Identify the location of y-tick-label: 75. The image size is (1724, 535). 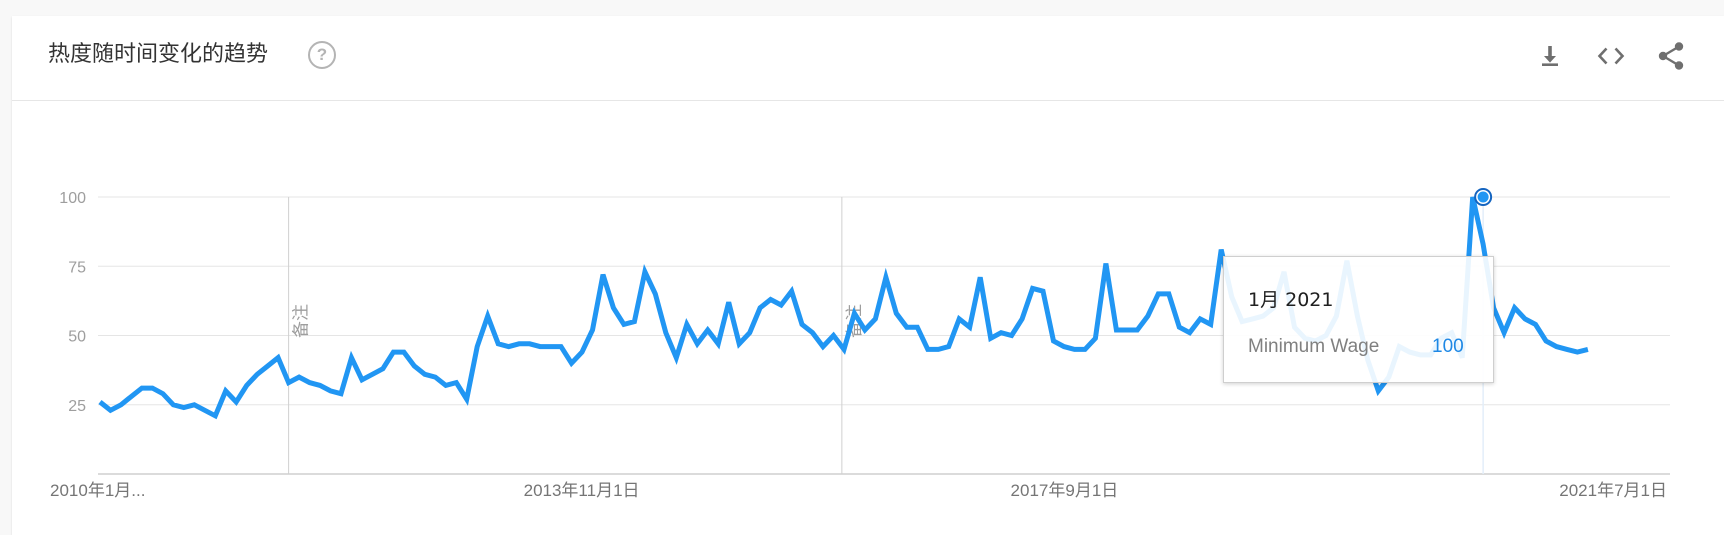
(77, 267).